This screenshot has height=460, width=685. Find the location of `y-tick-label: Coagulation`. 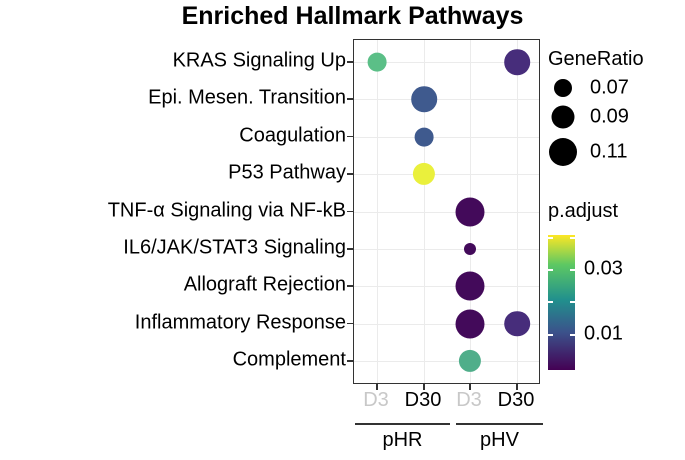

y-tick-label: Coagulation is located at coordinates (292, 135).